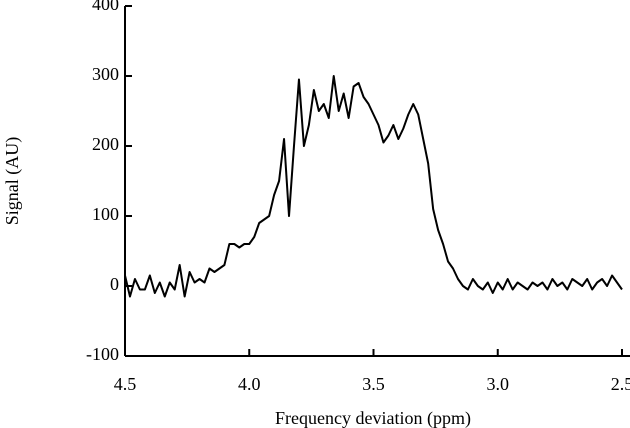 The height and width of the screenshot is (428, 630). Describe the element at coordinates (620, 384) in the screenshot. I see `x-tick-label: 2.5` at that location.